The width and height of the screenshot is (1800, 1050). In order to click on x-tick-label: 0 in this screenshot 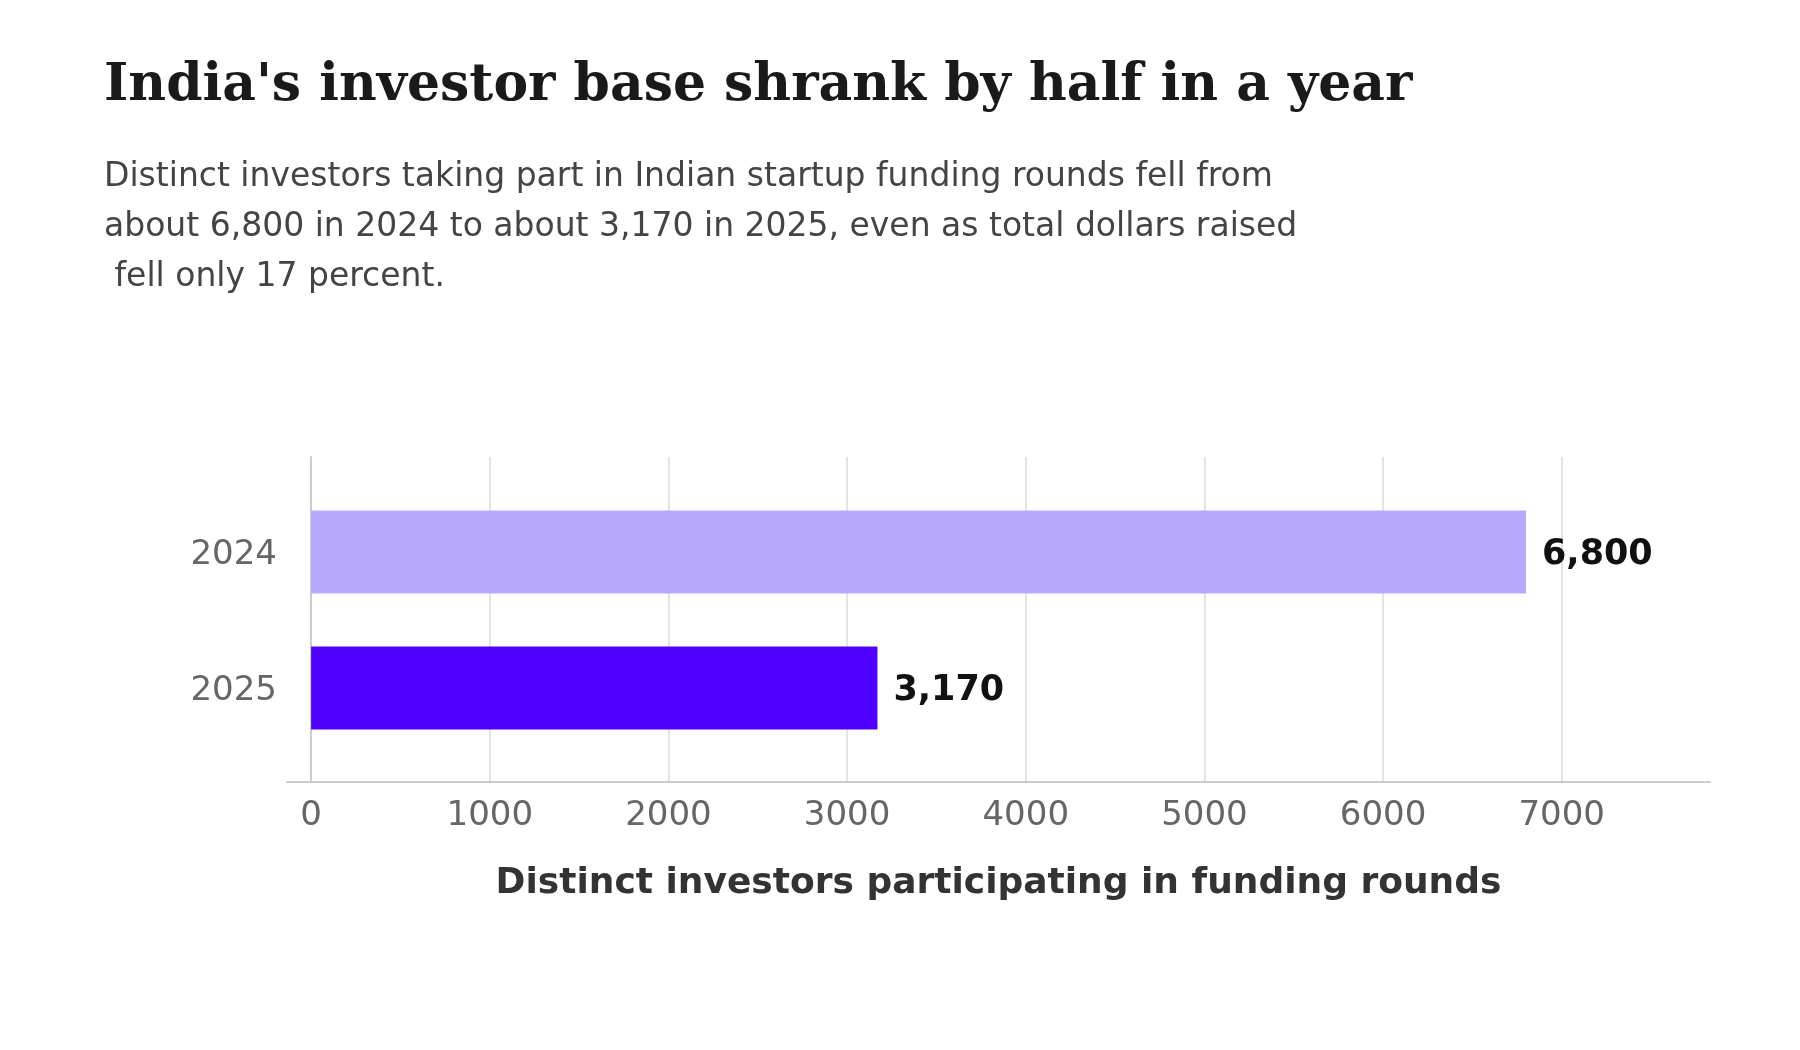, I will do `click(311, 813)`.